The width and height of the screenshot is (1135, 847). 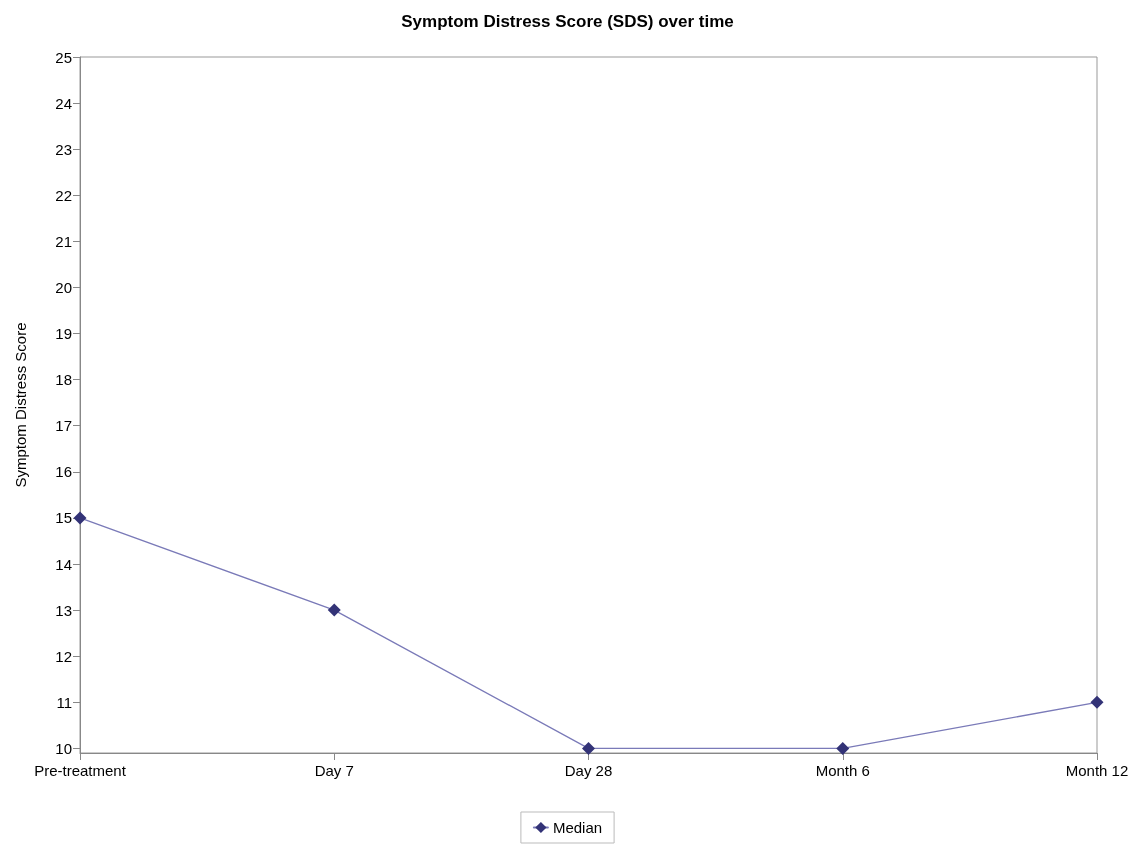 I want to click on y-tick-label: 23, so click(x=63, y=149).